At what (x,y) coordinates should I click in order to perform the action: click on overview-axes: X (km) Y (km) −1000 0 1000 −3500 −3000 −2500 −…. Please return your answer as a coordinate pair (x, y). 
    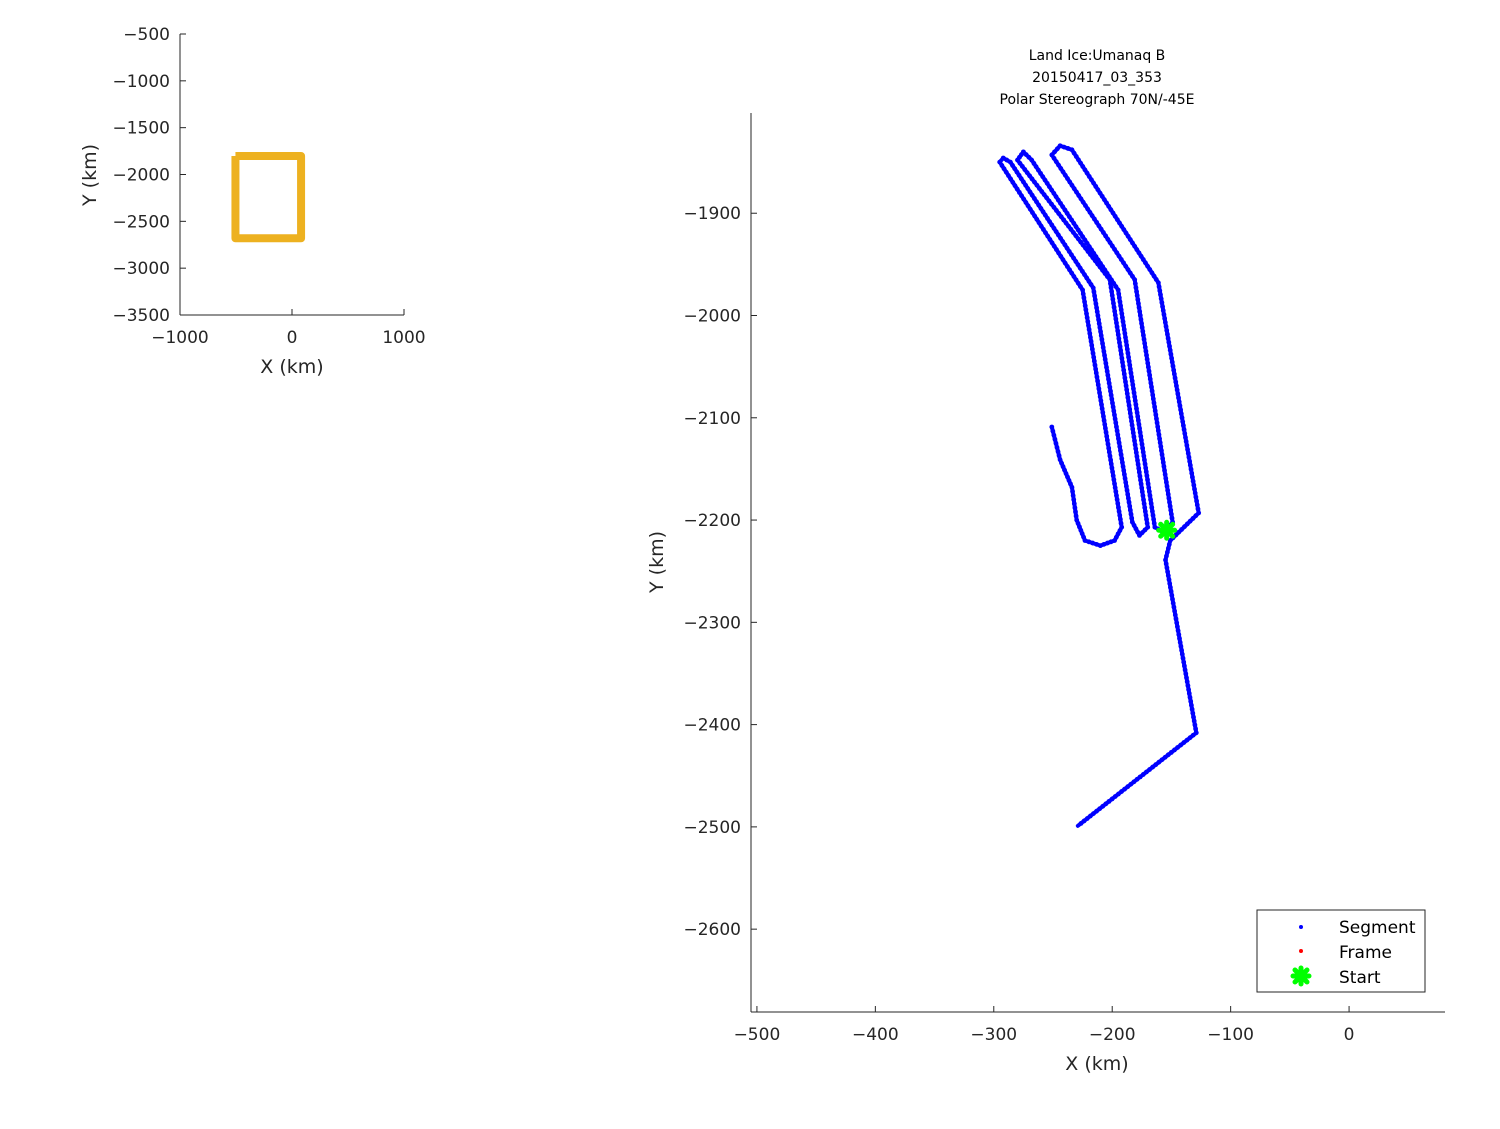
    Looking at the image, I should click on (252, 201).